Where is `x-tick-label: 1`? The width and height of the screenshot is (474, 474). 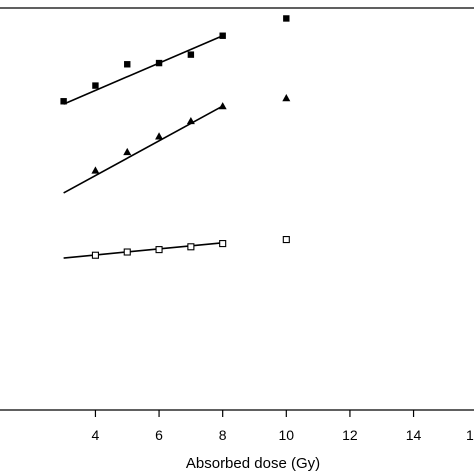
x-tick-label: 1 is located at coordinates (470, 435).